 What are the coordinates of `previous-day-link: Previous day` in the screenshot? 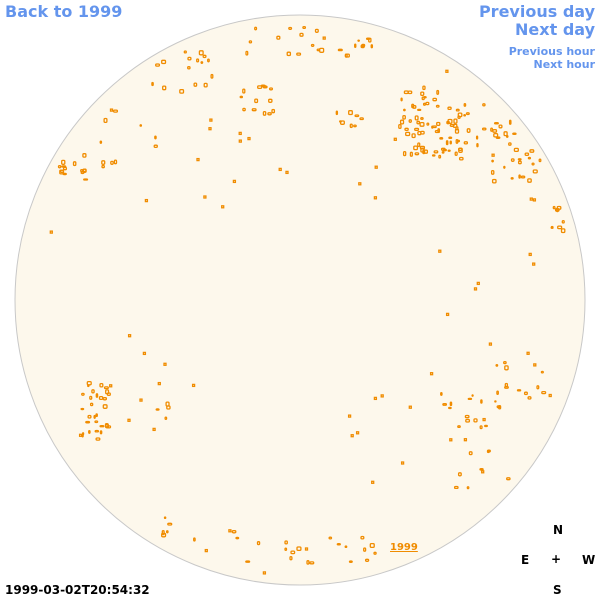 It's located at (536, 11).